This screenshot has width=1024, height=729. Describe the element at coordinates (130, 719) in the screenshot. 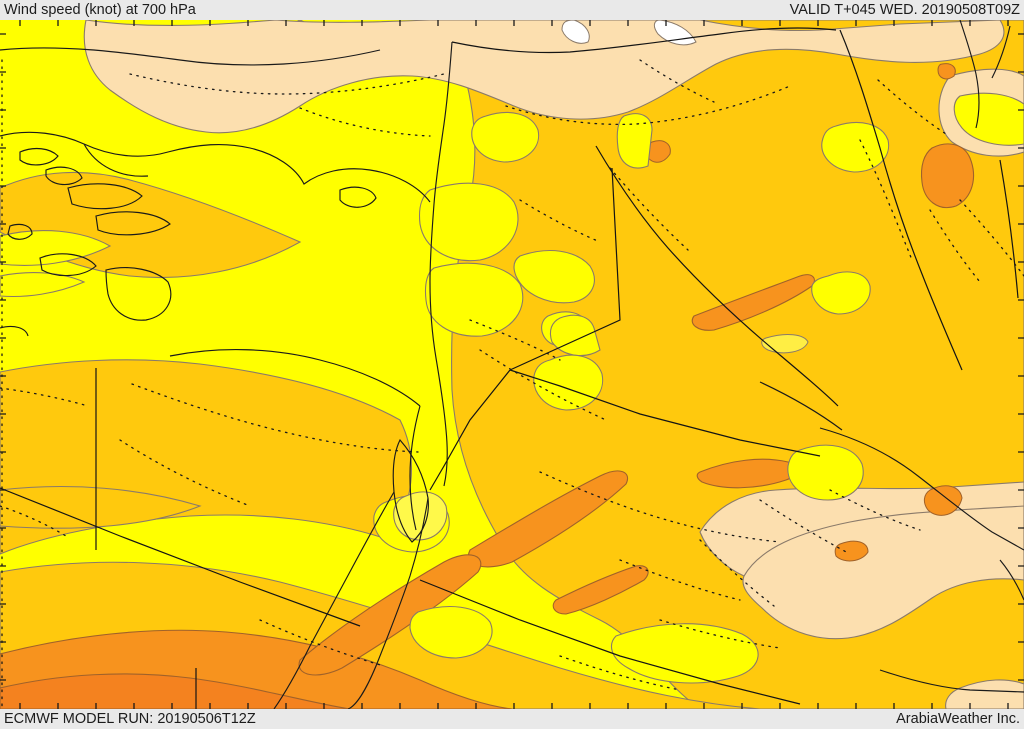

I see `model-run-label: ECMWF MODEL RUN: 20190506T12Z` at that location.